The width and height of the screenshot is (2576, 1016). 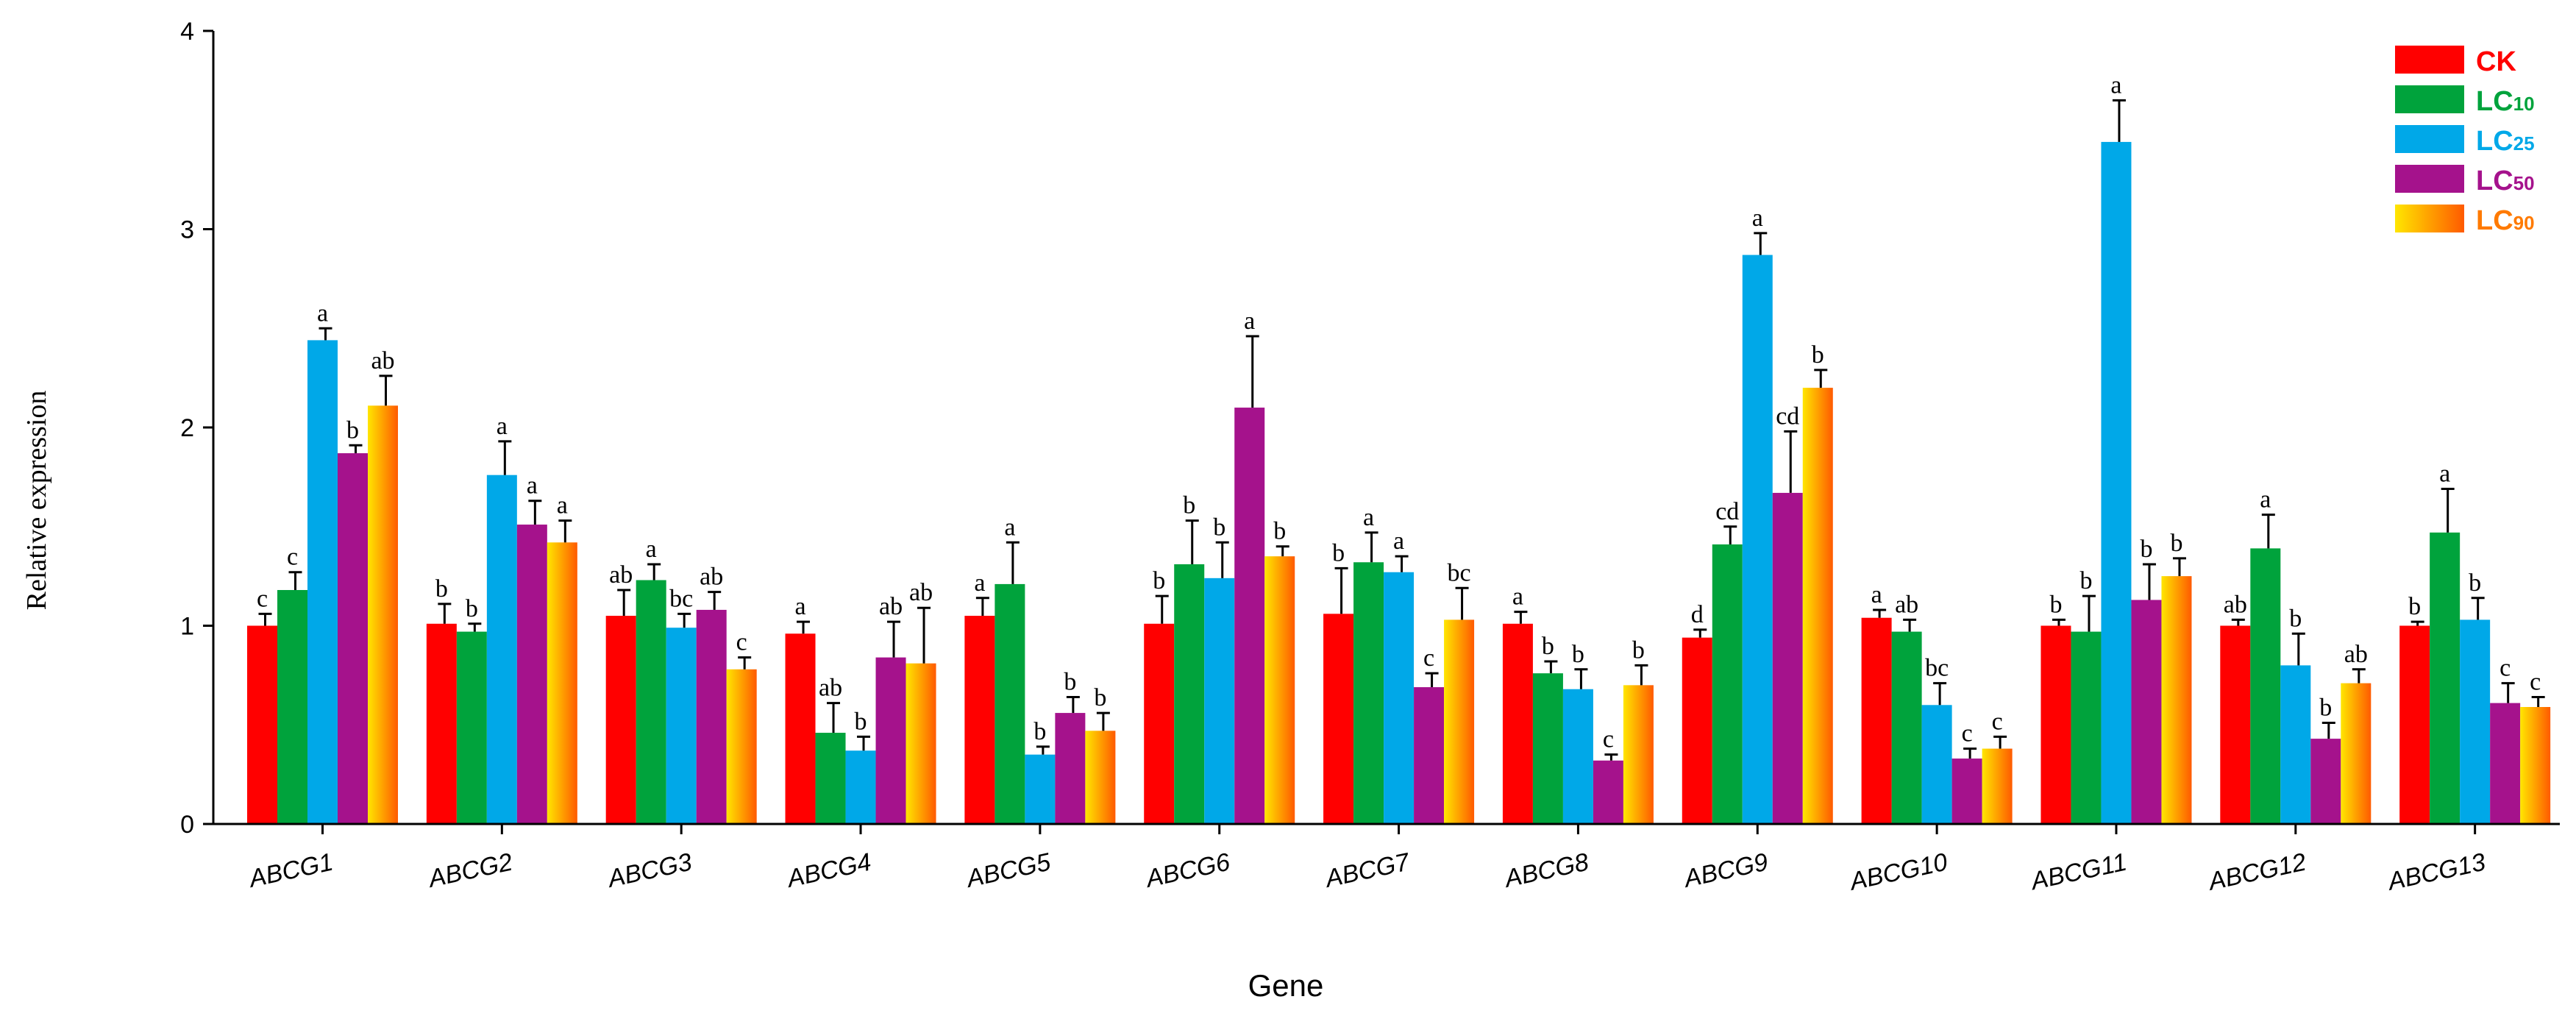 What do you see at coordinates (291, 871) in the screenshot?
I see `x-tick-label: ABCG1` at bounding box center [291, 871].